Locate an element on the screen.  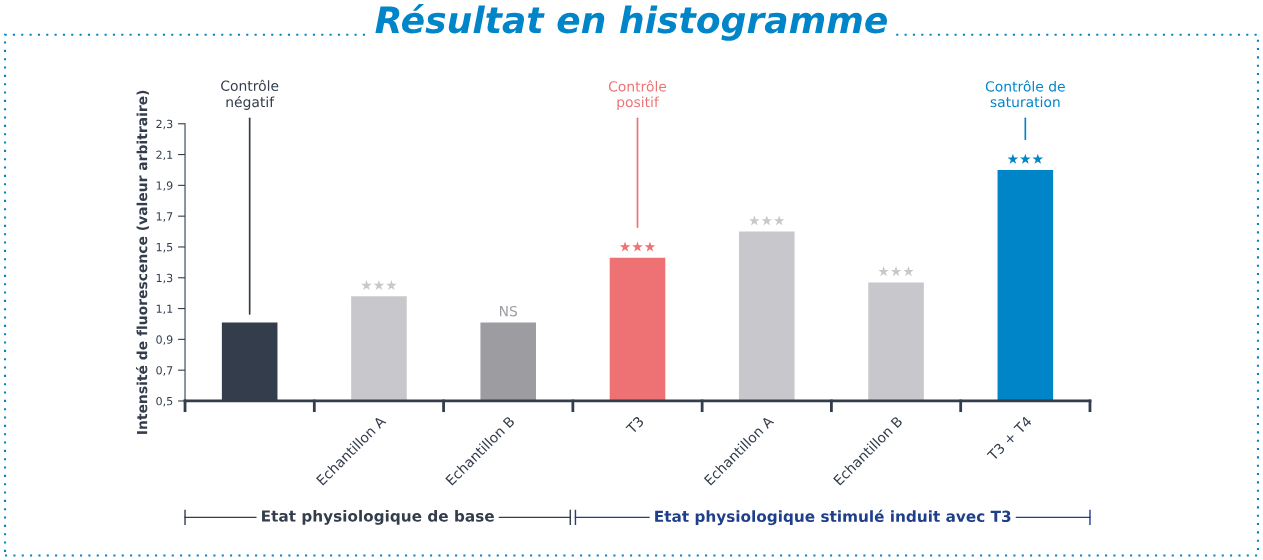
y-tick-label: 1,7 is located at coordinates (164, 217).